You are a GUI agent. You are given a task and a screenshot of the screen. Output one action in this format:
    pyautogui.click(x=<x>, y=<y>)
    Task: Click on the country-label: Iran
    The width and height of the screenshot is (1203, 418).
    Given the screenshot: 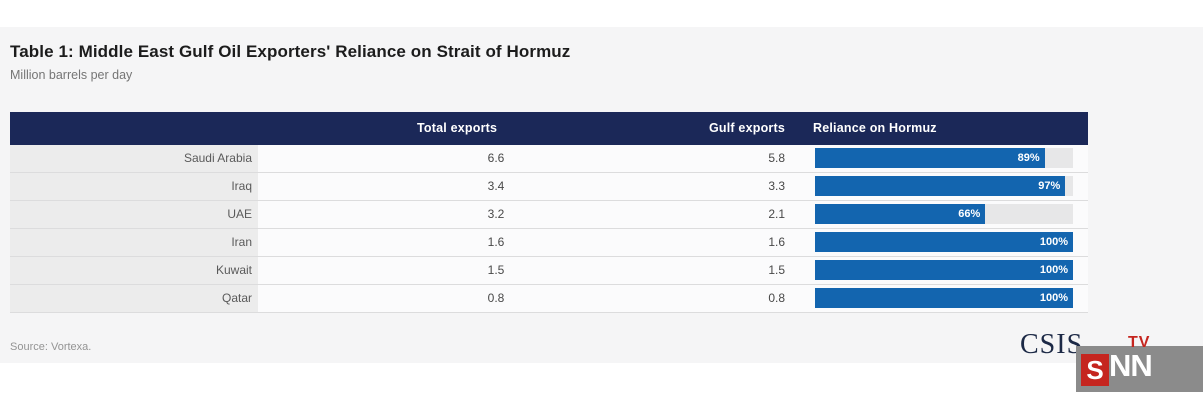 What is the action you would take?
    pyautogui.click(x=134, y=242)
    